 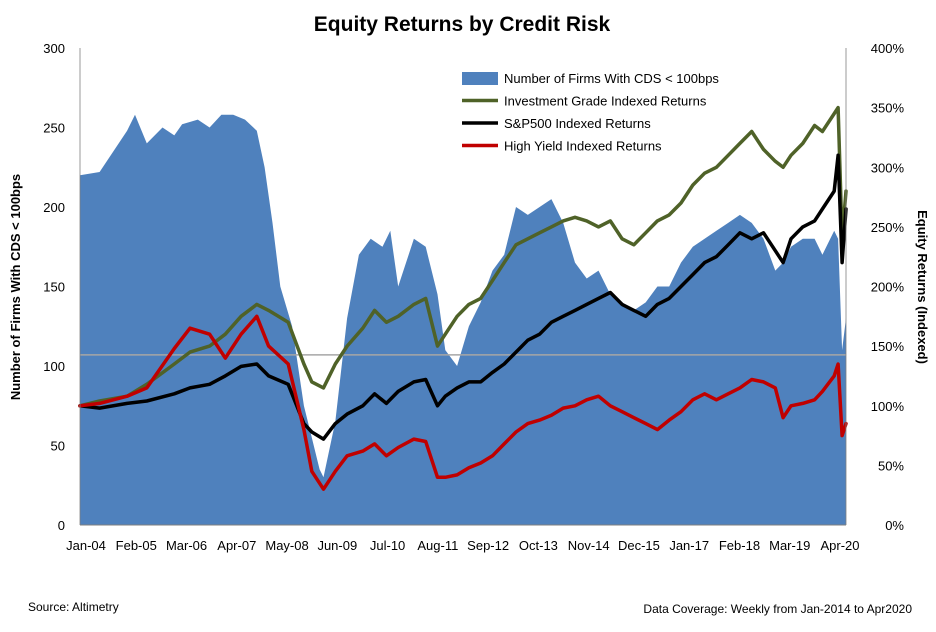 What do you see at coordinates (136, 545) in the screenshot?
I see `x-tick-label: Feb-05` at bounding box center [136, 545].